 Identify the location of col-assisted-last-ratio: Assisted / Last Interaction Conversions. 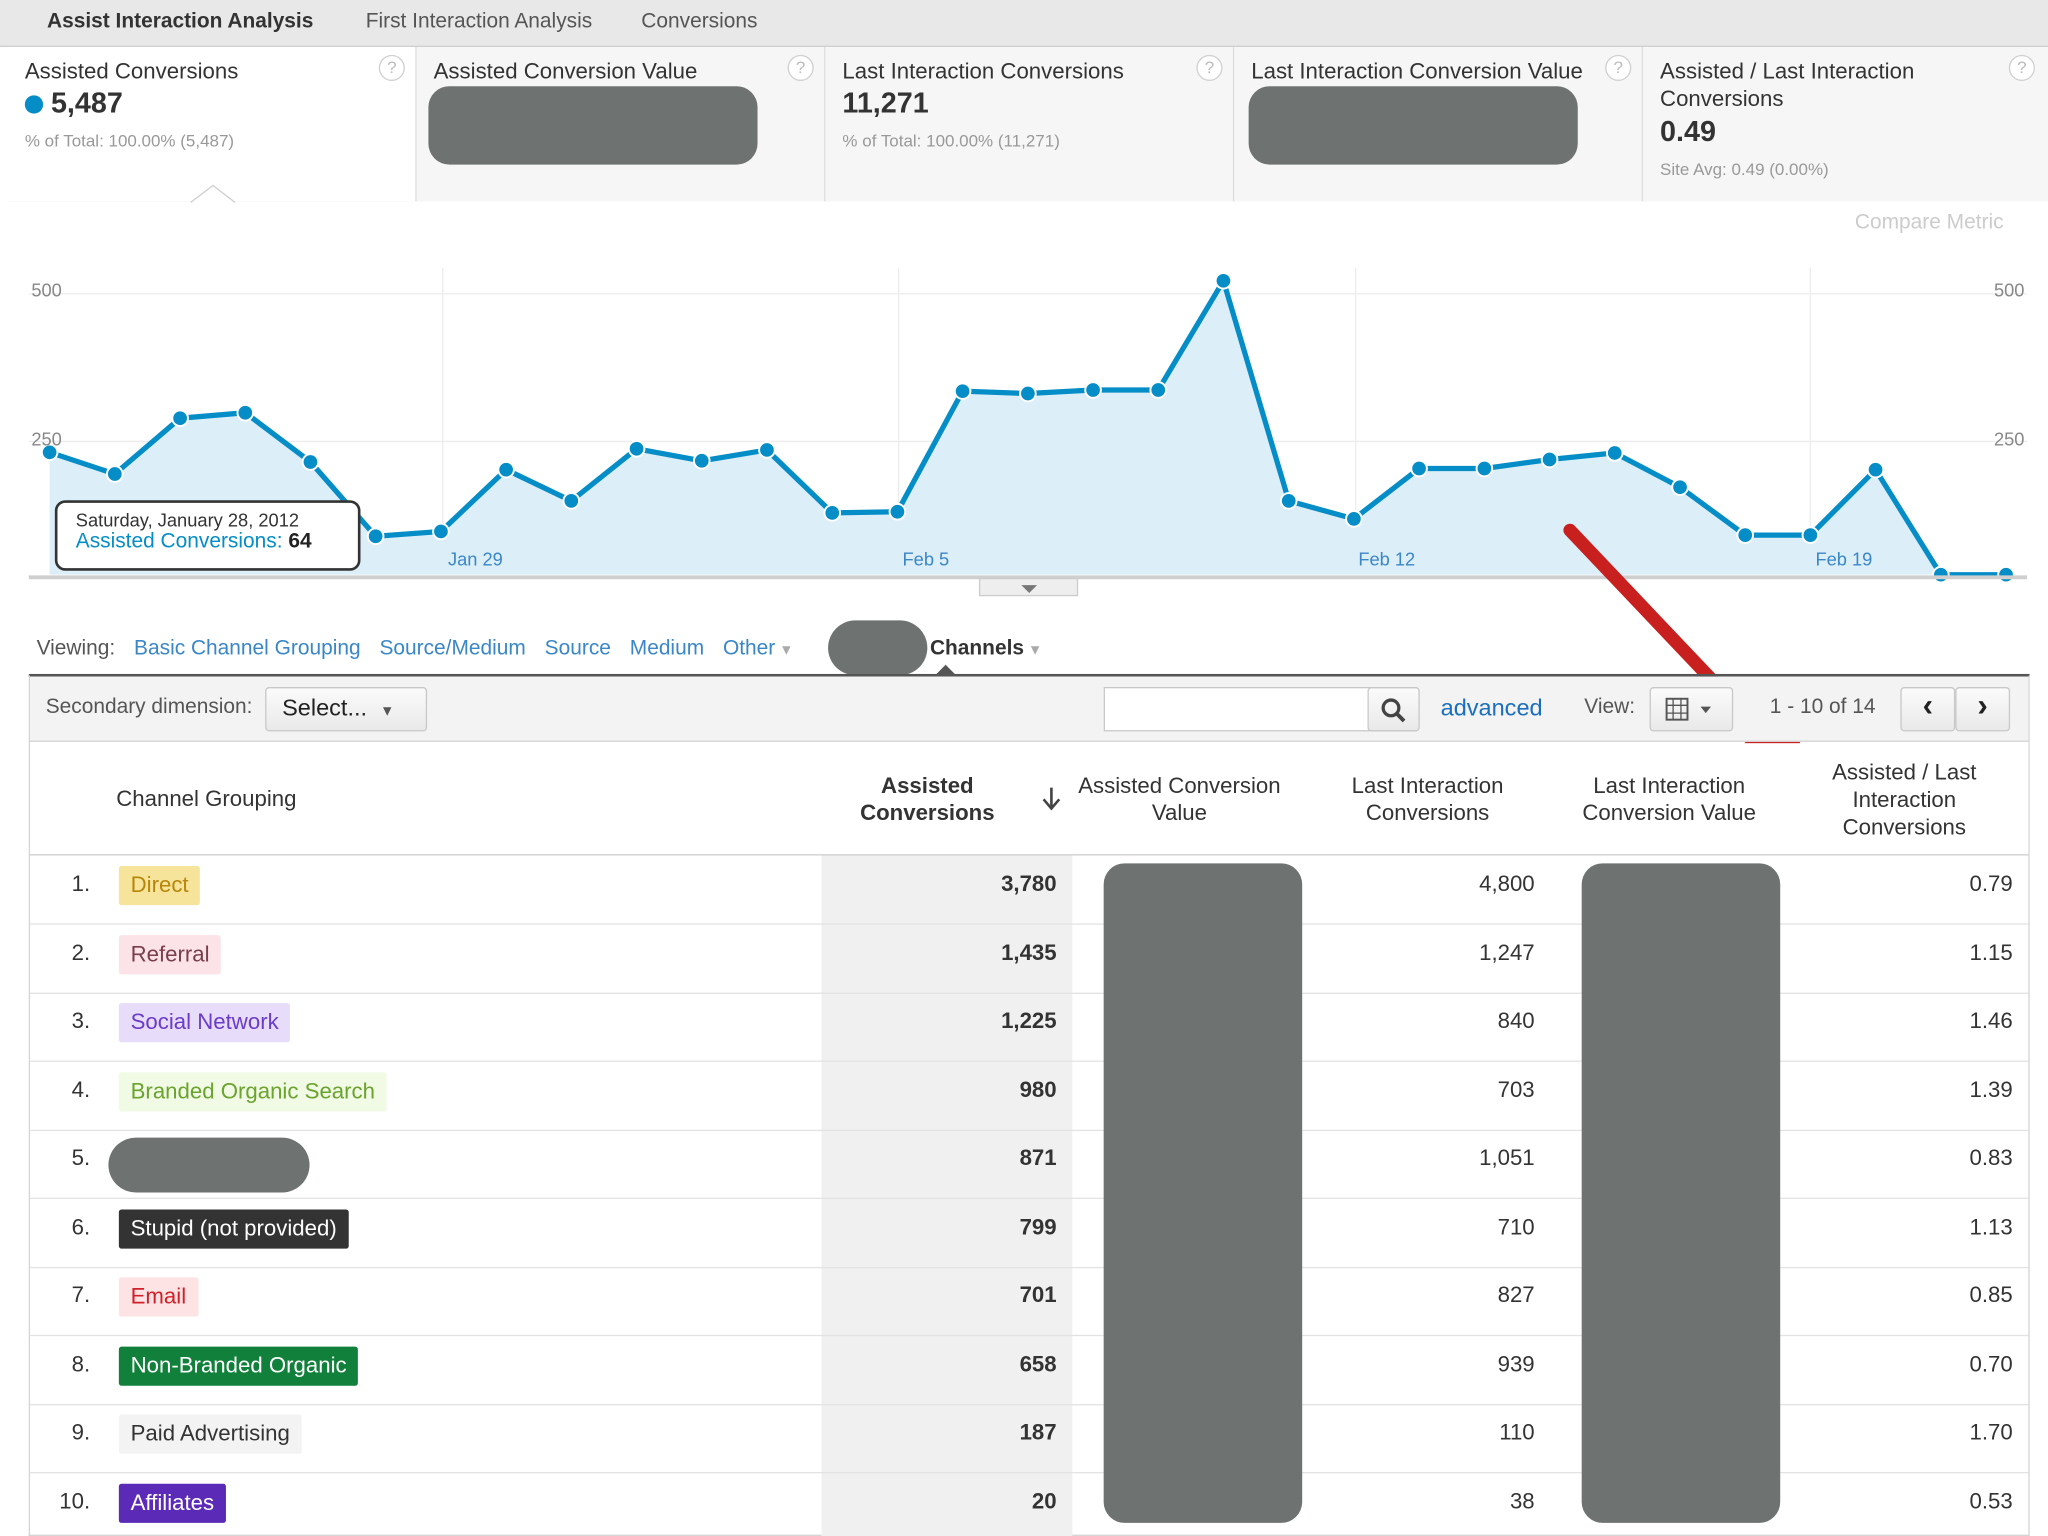
(1904, 800).